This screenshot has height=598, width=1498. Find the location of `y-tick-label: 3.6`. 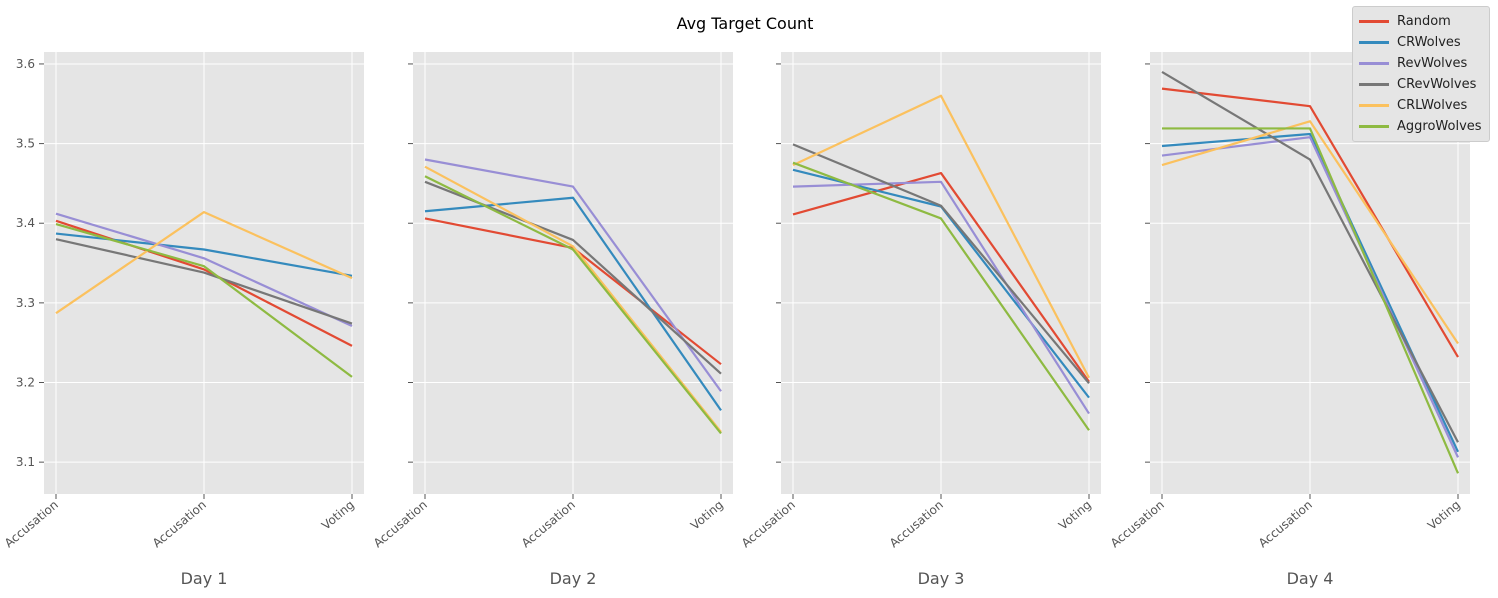

y-tick-label: 3.6 is located at coordinates (25, 64).